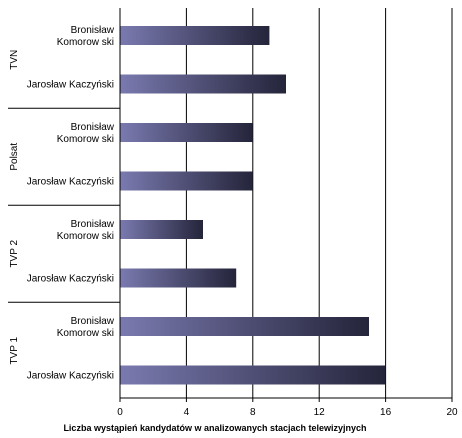  I want to click on x-tick-label: 8, so click(253, 412).